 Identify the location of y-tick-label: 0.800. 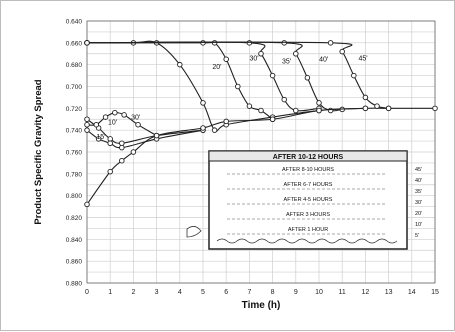
(74, 196).